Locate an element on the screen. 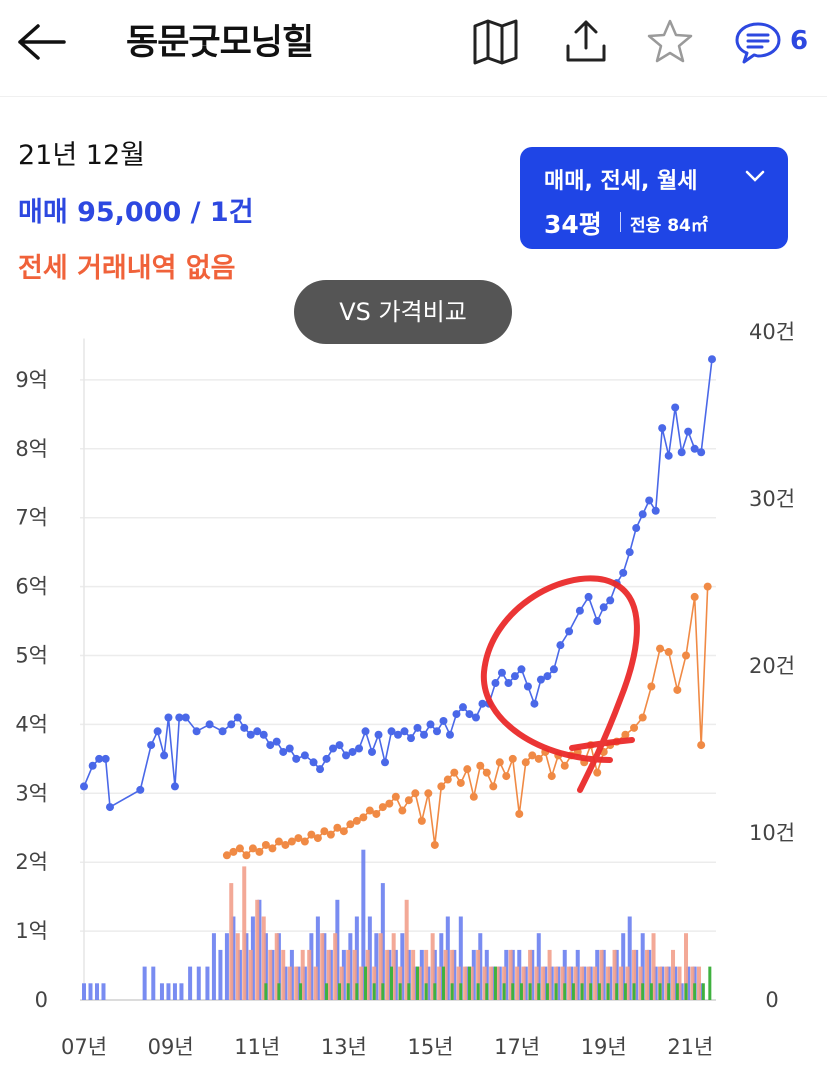 The width and height of the screenshot is (827, 1077). deal-filter-button: 매매, 전세, 월세 34평 전용 84㎡ is located at coordinates (654, 198).